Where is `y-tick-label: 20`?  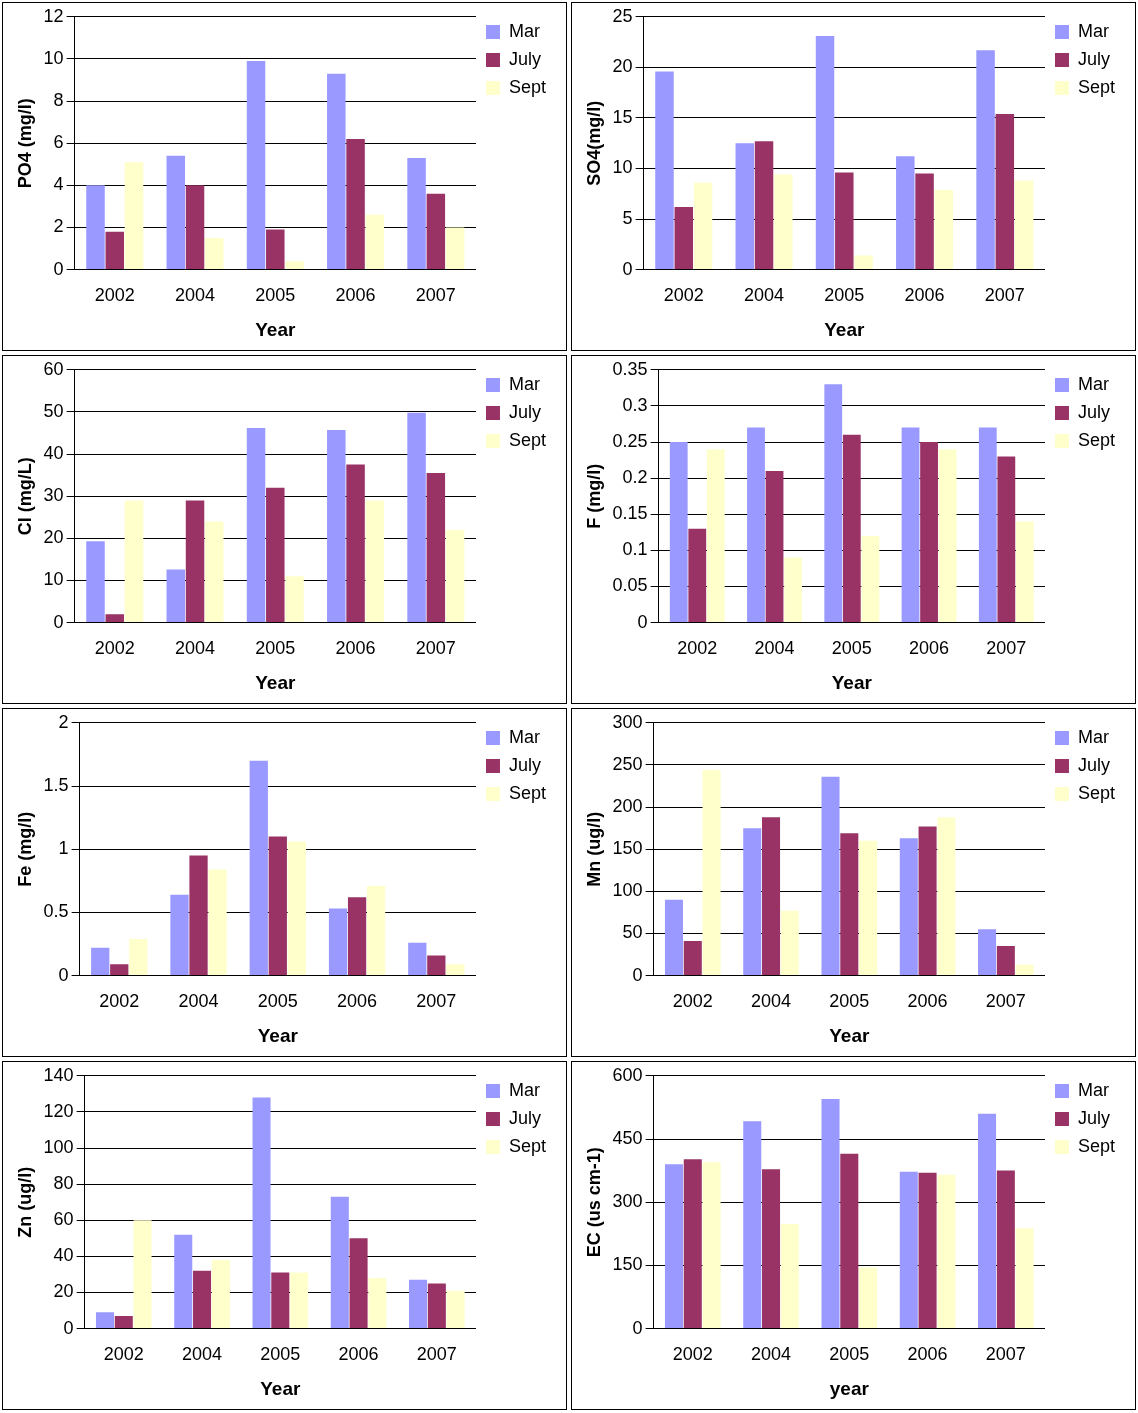 y-tick-label: 20 is located at coordinates (622, 66).